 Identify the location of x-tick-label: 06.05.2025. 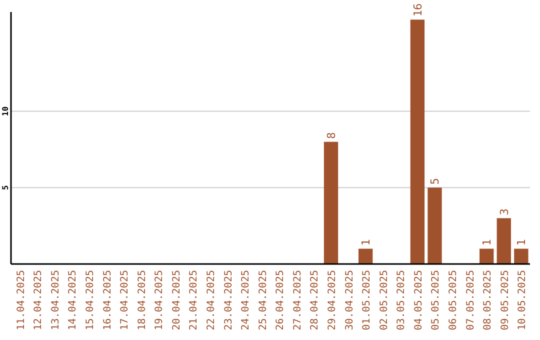
(454, 300).